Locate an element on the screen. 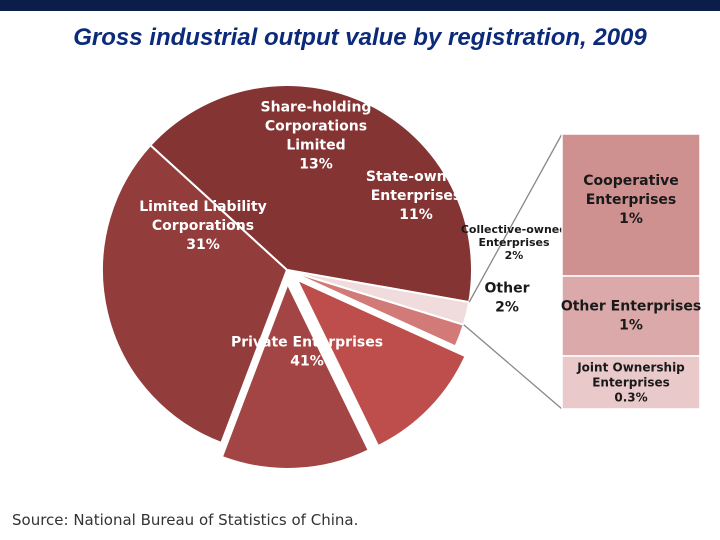 The height and width of the screenshot is (540, 720). breakdown-bar-other-enterprises is located at coordinates (631, 316).